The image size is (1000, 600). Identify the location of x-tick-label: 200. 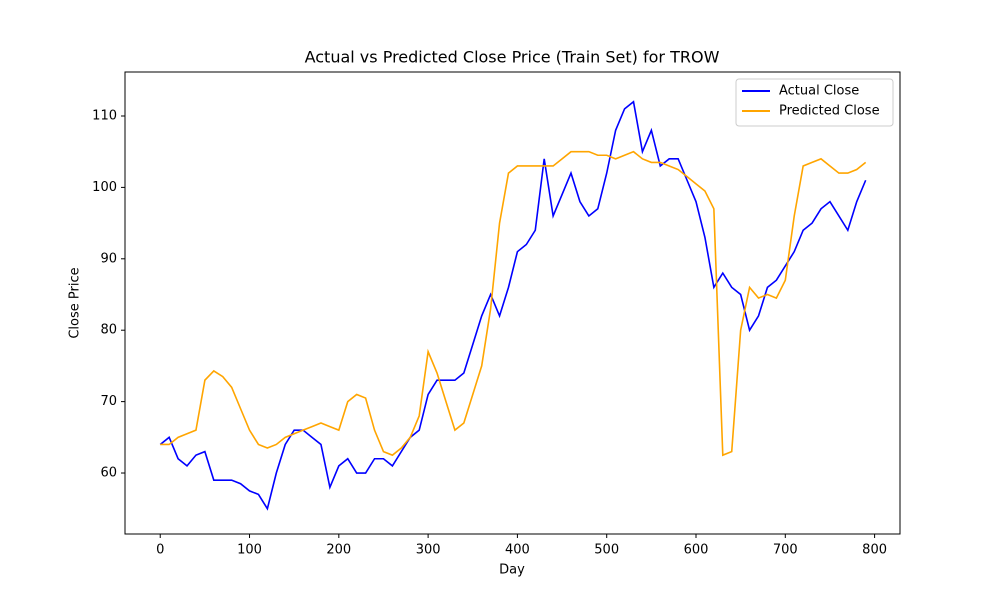
(338, 550).